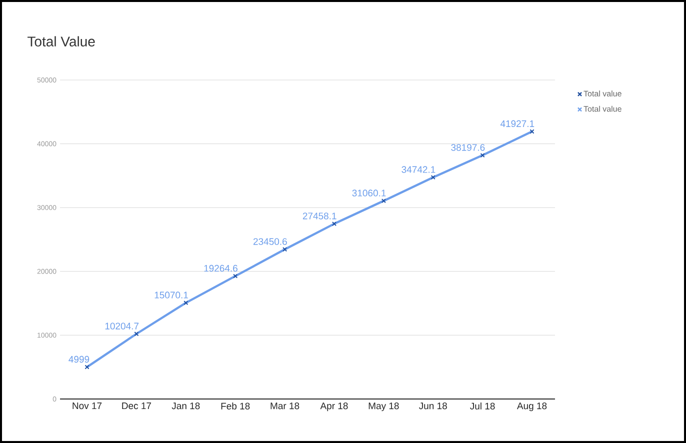 The image size is (686, 443). I want to click on data-label: 41927.1, so click(517, 124).